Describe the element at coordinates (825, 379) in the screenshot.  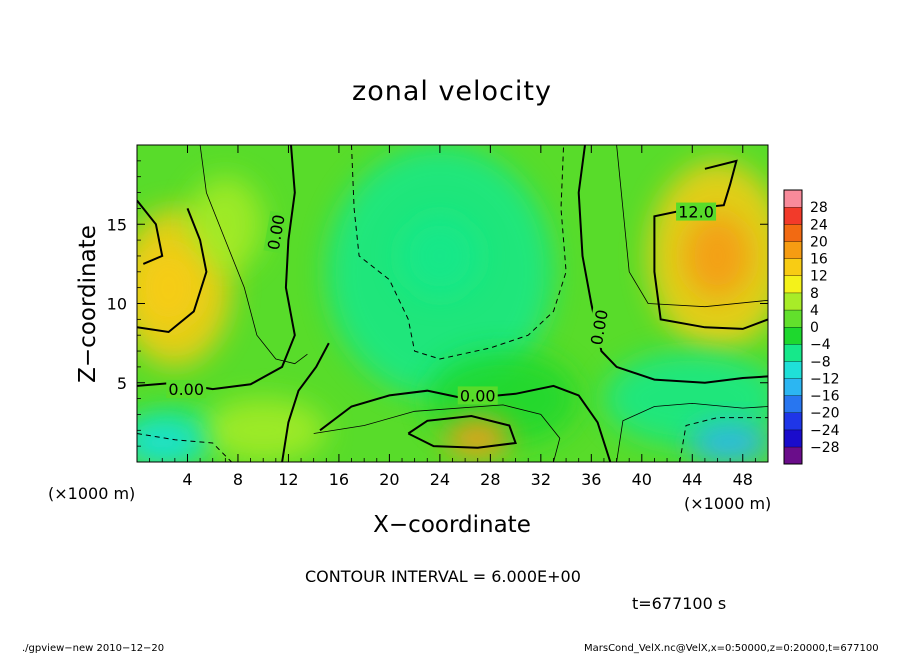
I see `colorbar-label-10: −12` at that location.